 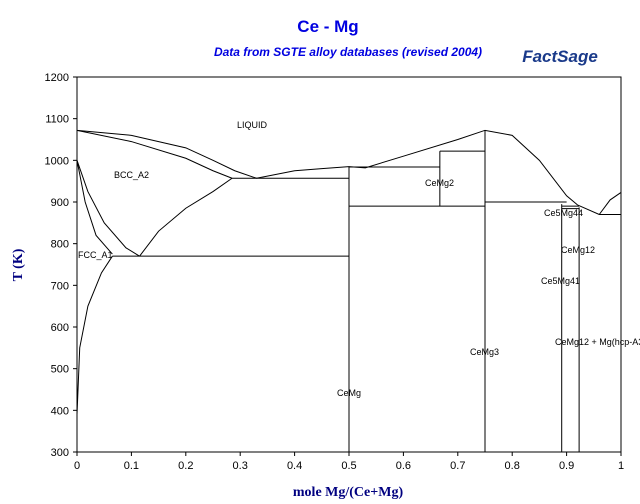 I want to click on x-tick-label: 0.5, so click(x=348, y=466).